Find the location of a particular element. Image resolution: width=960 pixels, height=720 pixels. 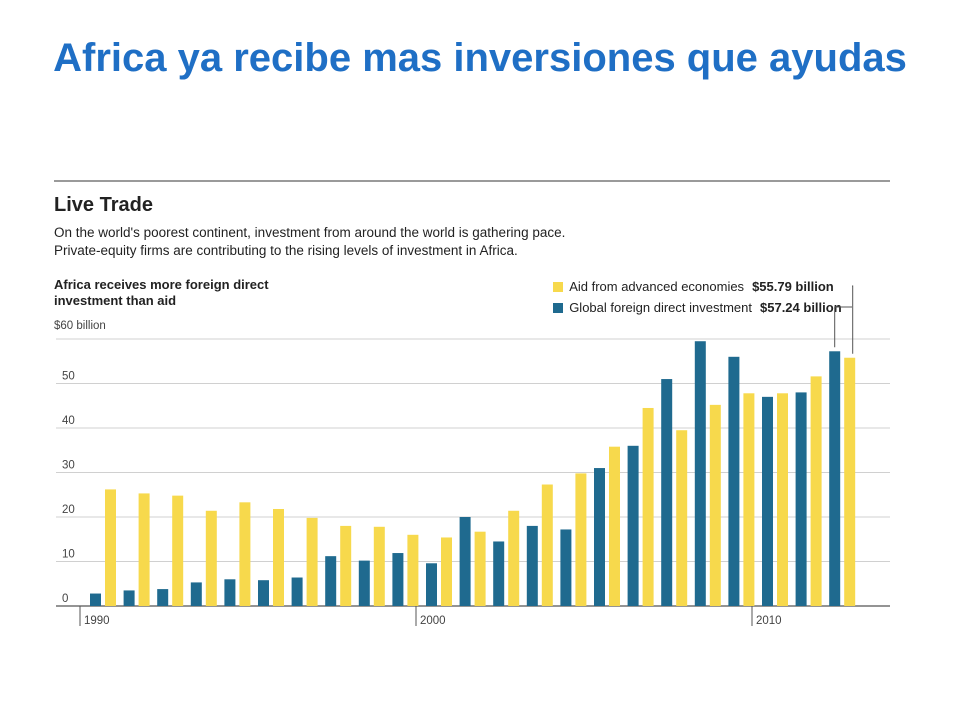

leader-line-fdi is located at coordinates (843, 327).